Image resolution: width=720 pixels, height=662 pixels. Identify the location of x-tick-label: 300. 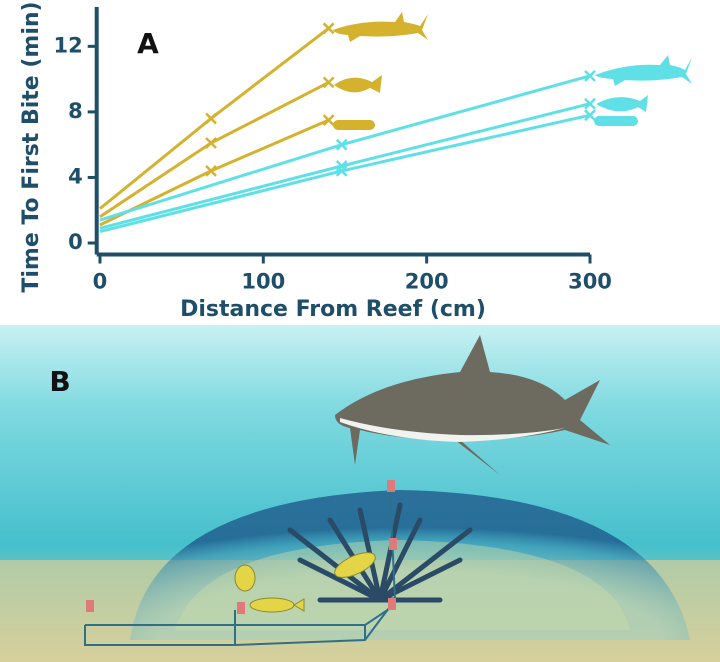
(590, 282).